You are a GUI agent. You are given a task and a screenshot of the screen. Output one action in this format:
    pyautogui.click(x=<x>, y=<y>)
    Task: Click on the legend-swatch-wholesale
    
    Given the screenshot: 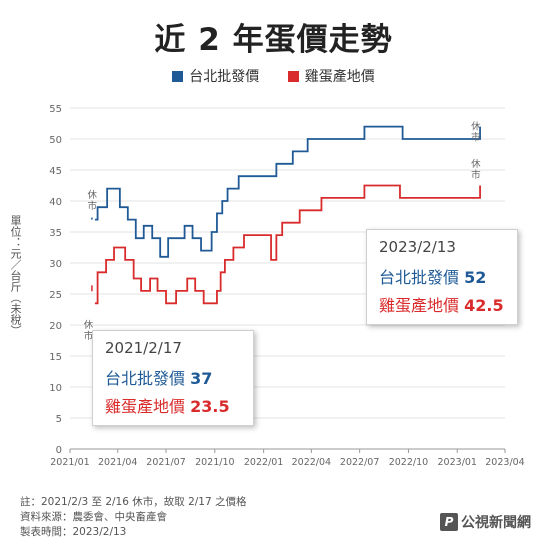 What is the action you would take?
    pyautogui.click(x=178, y=76)
    